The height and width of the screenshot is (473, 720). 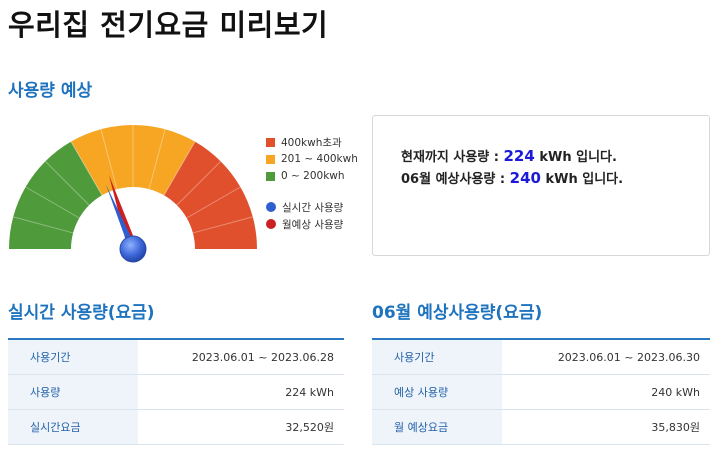 I want to click on table-row: 사용기간 2023.06.01 ~ 2023.06.30, so click(x=541, y=357).